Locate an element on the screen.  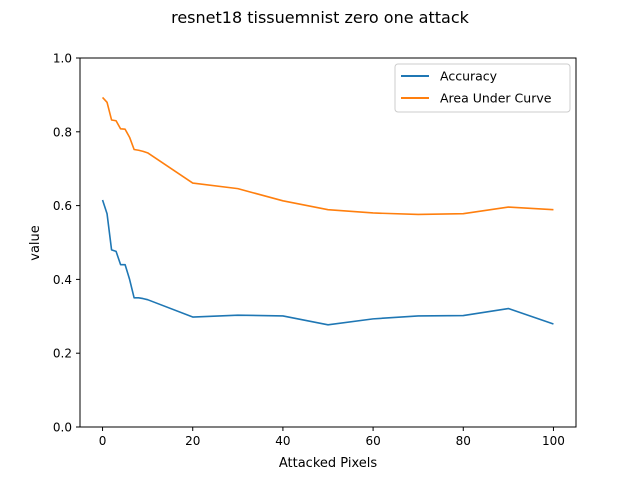
y-tick-label: 0.4 is located at coordinates (62, 280).